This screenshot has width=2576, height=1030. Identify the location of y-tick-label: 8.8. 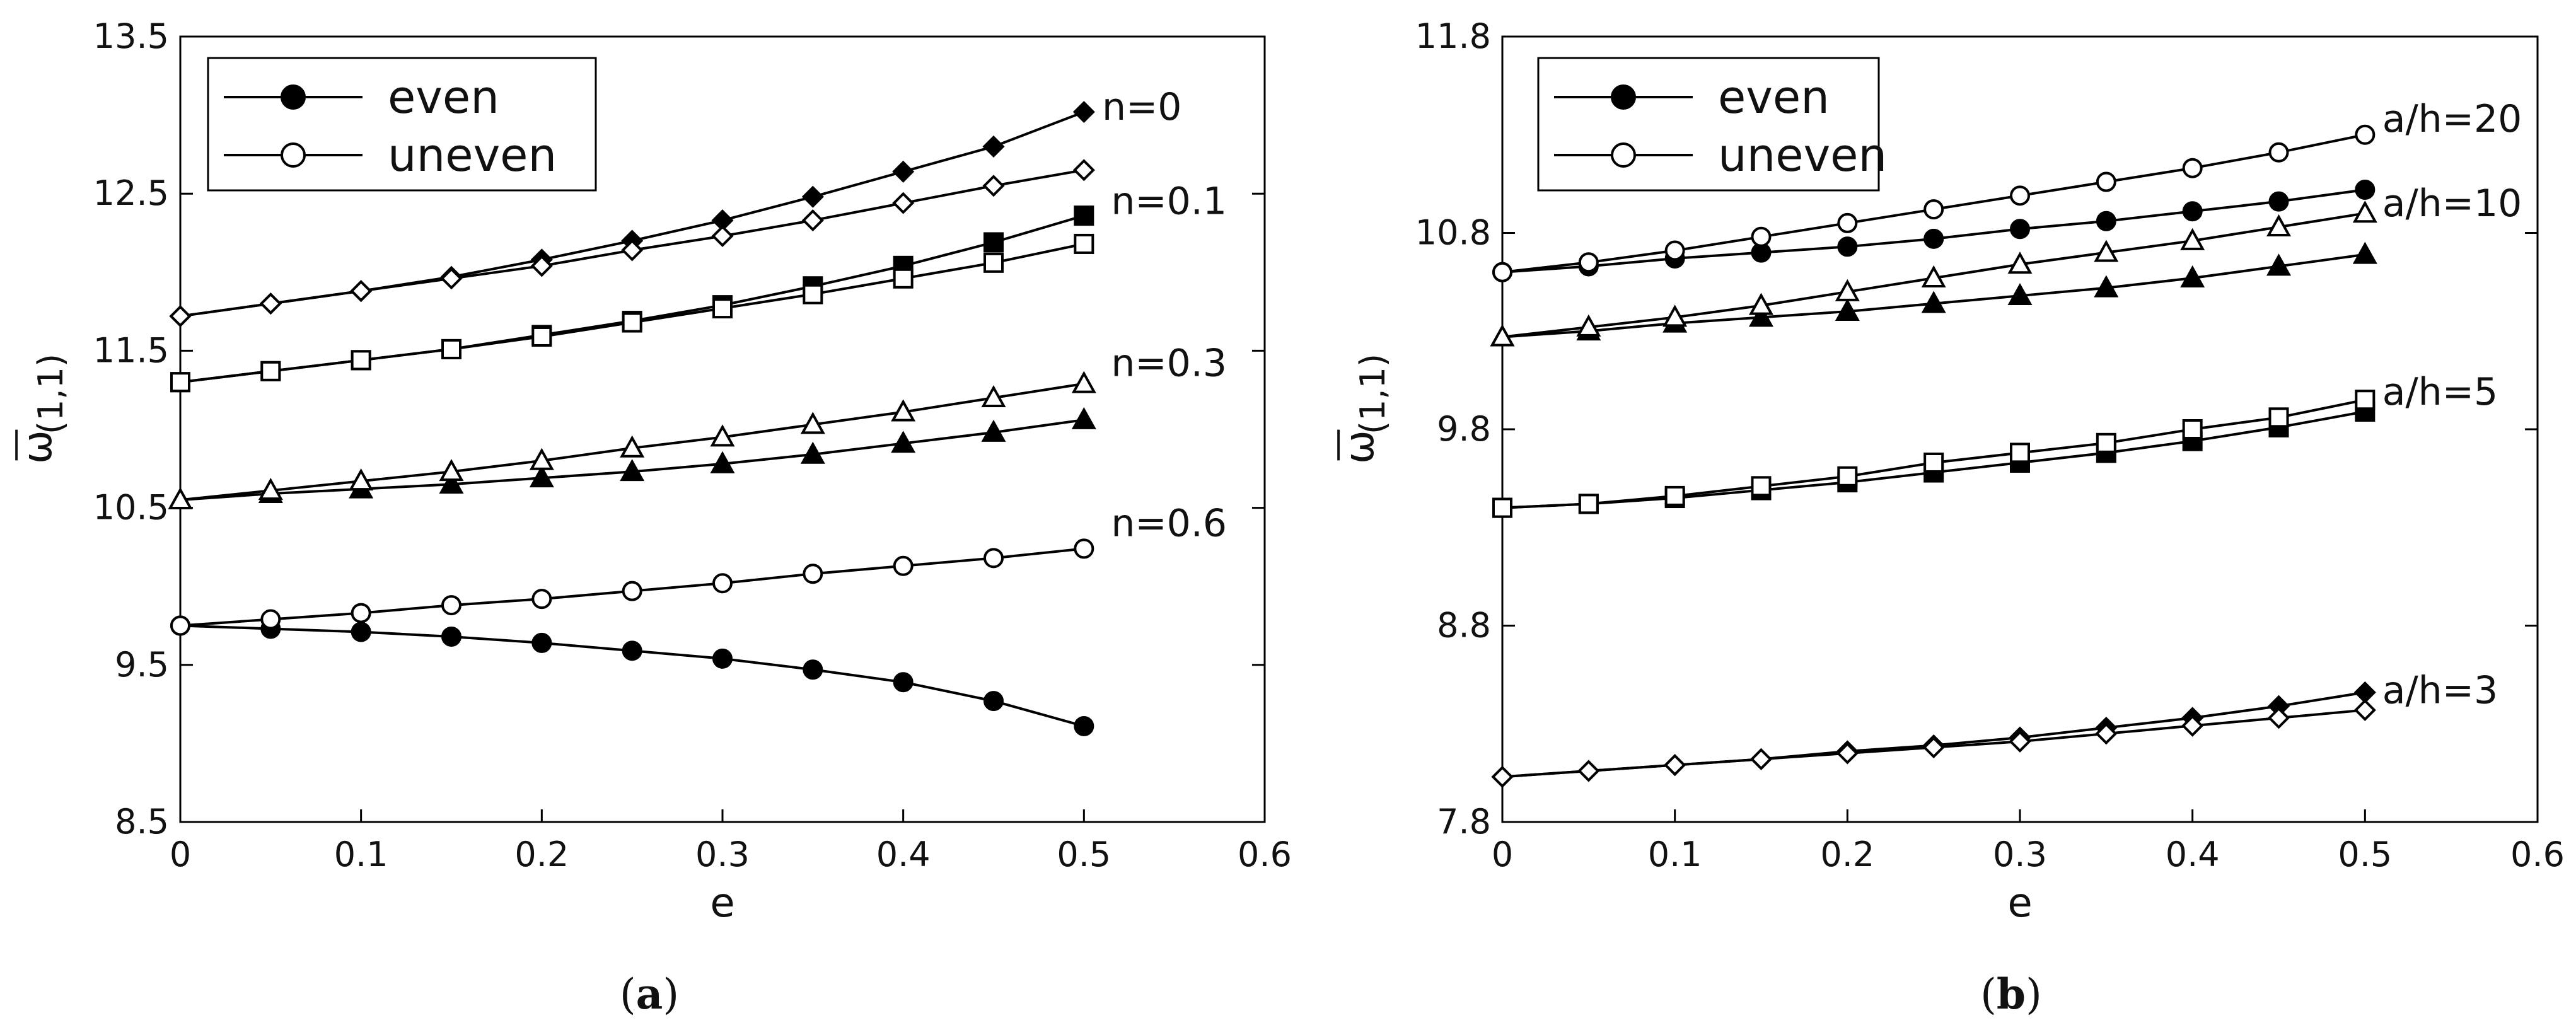
(1464, 625).